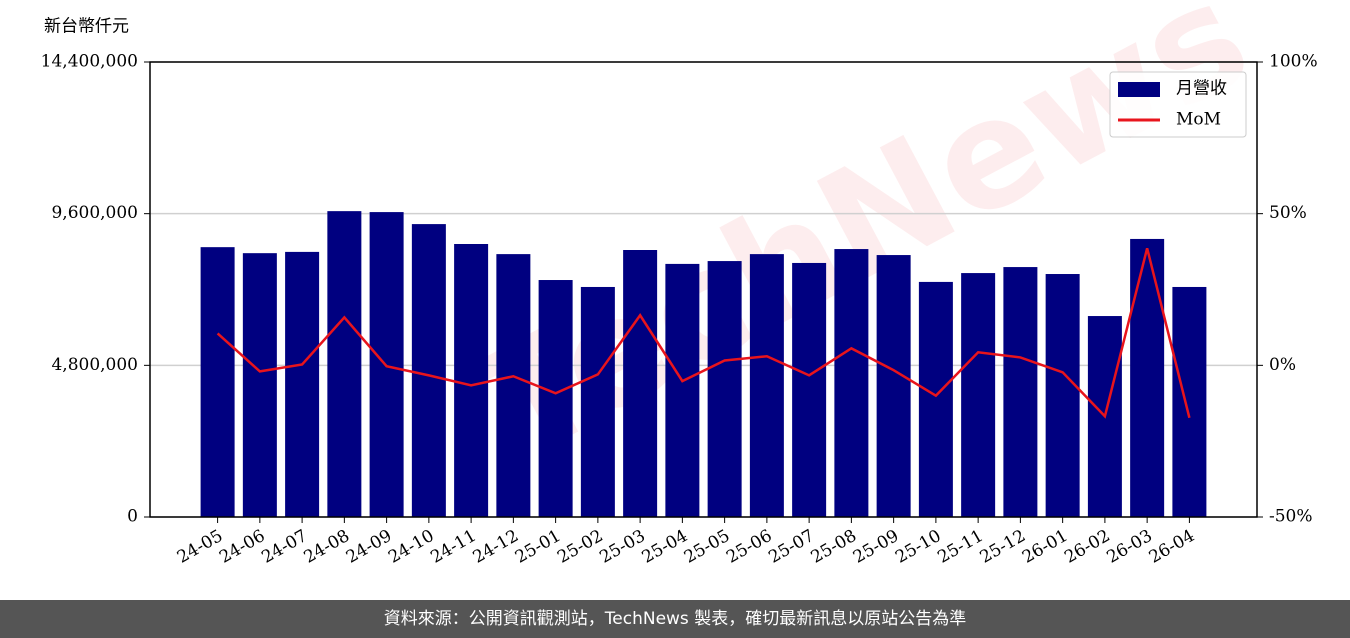 Image resolution: width=1350 pixels, height=638 pixels. Describe the element at coordinates (284, 547) in the screenshot. I see `x-tick-label: 24-07` at that location.